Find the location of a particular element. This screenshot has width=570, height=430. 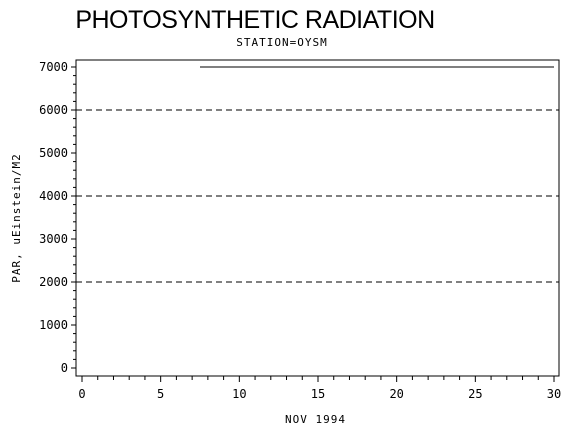

x-axis-title: NOV 1994 is located at coordinates (315, 419).